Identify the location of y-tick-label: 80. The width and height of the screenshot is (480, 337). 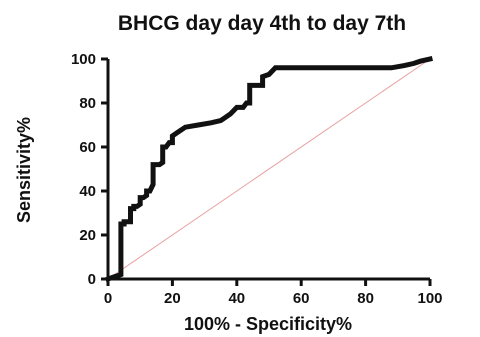
(87, 103).